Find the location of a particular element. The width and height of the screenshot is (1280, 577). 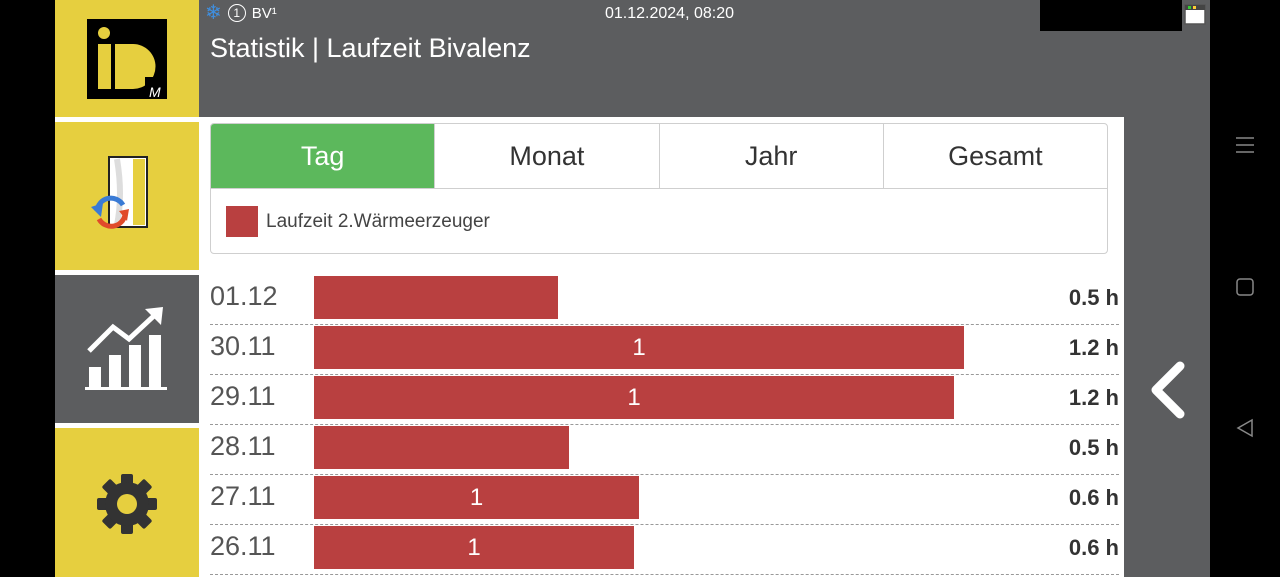

row-date-label: 27.11 is located at coordinates (243, 496).